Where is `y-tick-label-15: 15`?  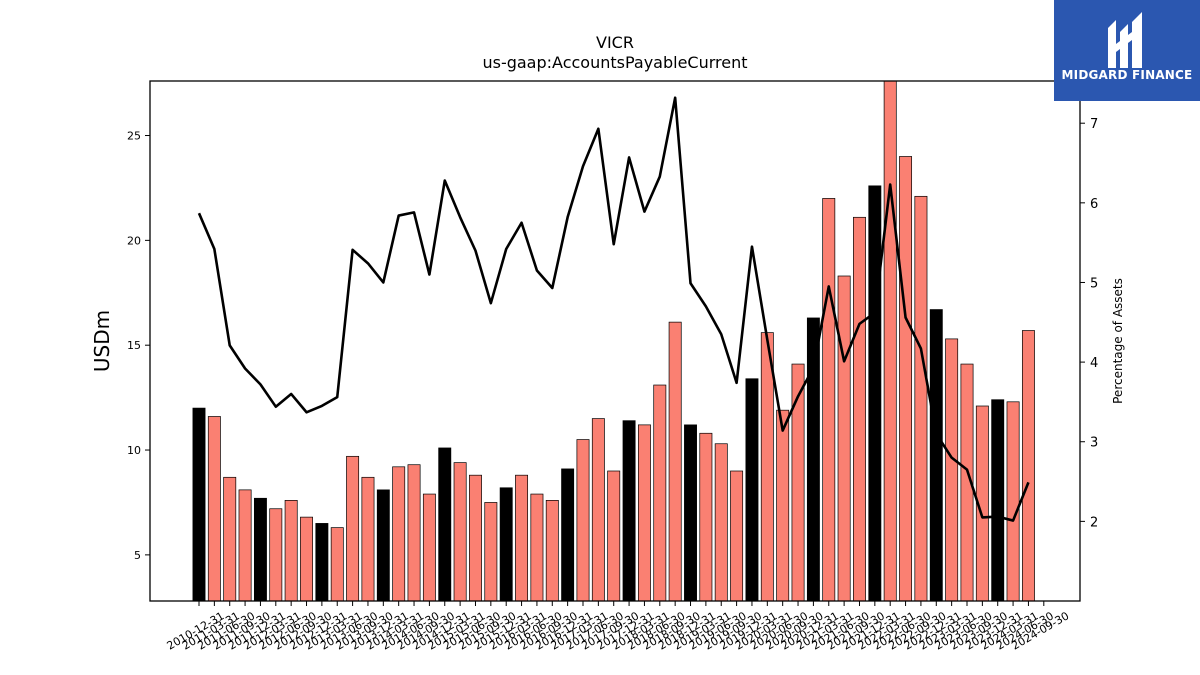 y-tick-label-15: 15 is located at coordinates (134, 345).